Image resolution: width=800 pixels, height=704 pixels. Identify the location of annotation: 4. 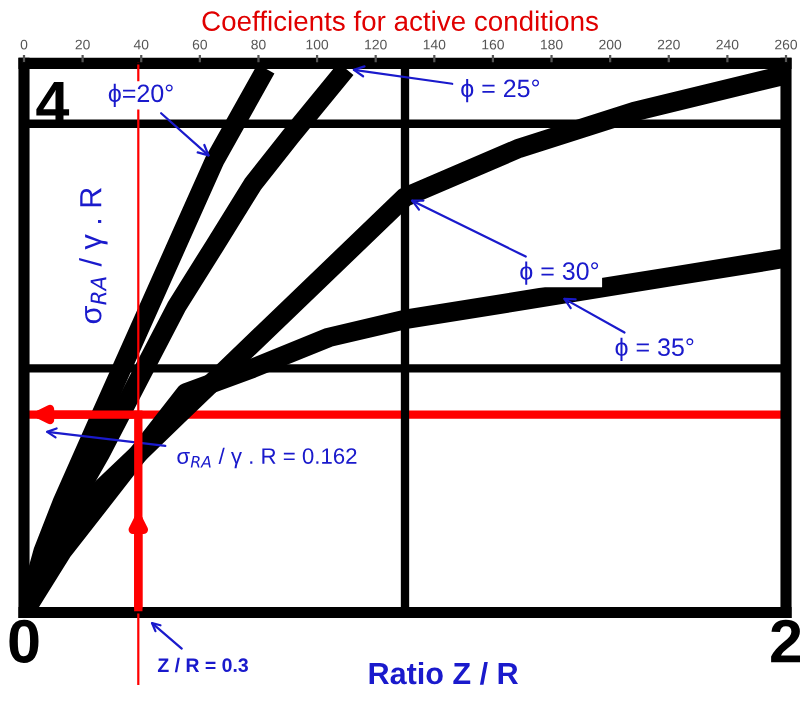
(53, 103).